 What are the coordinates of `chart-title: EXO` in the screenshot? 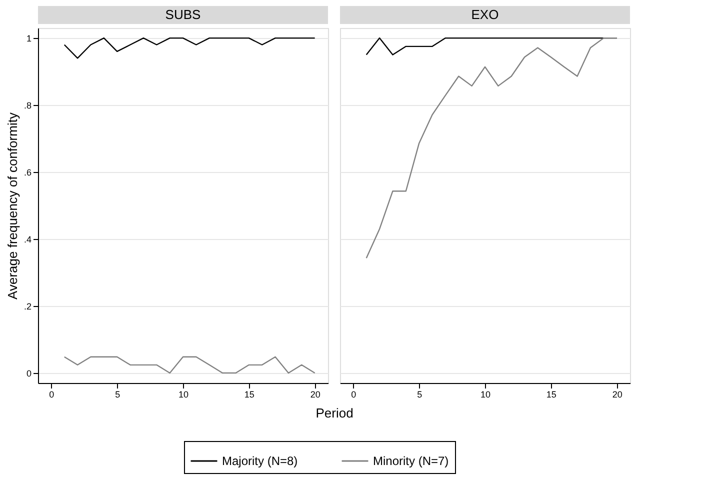 It's located at (485, 14).